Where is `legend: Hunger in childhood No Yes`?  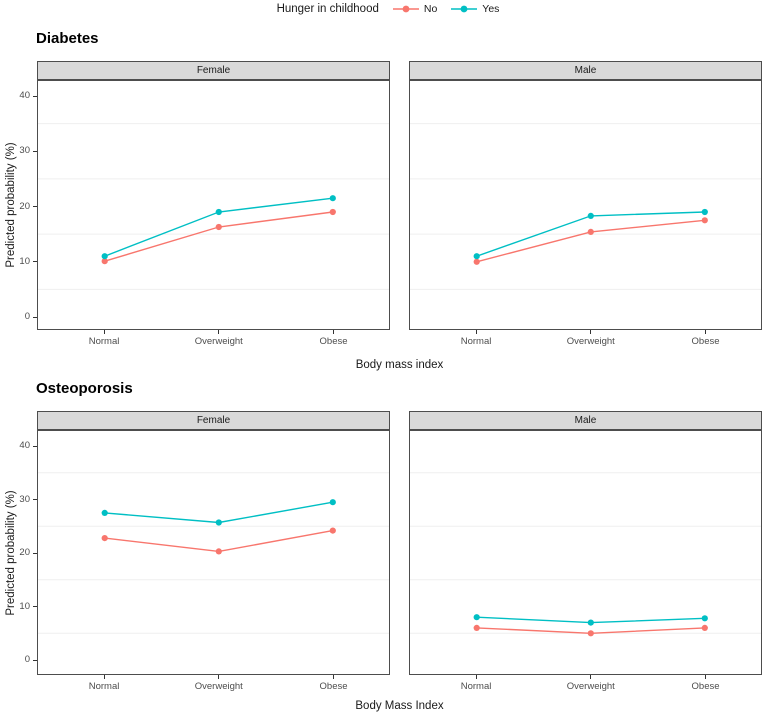
legend: Hunger in childhood No Yes is located at coordinates (388, 9).